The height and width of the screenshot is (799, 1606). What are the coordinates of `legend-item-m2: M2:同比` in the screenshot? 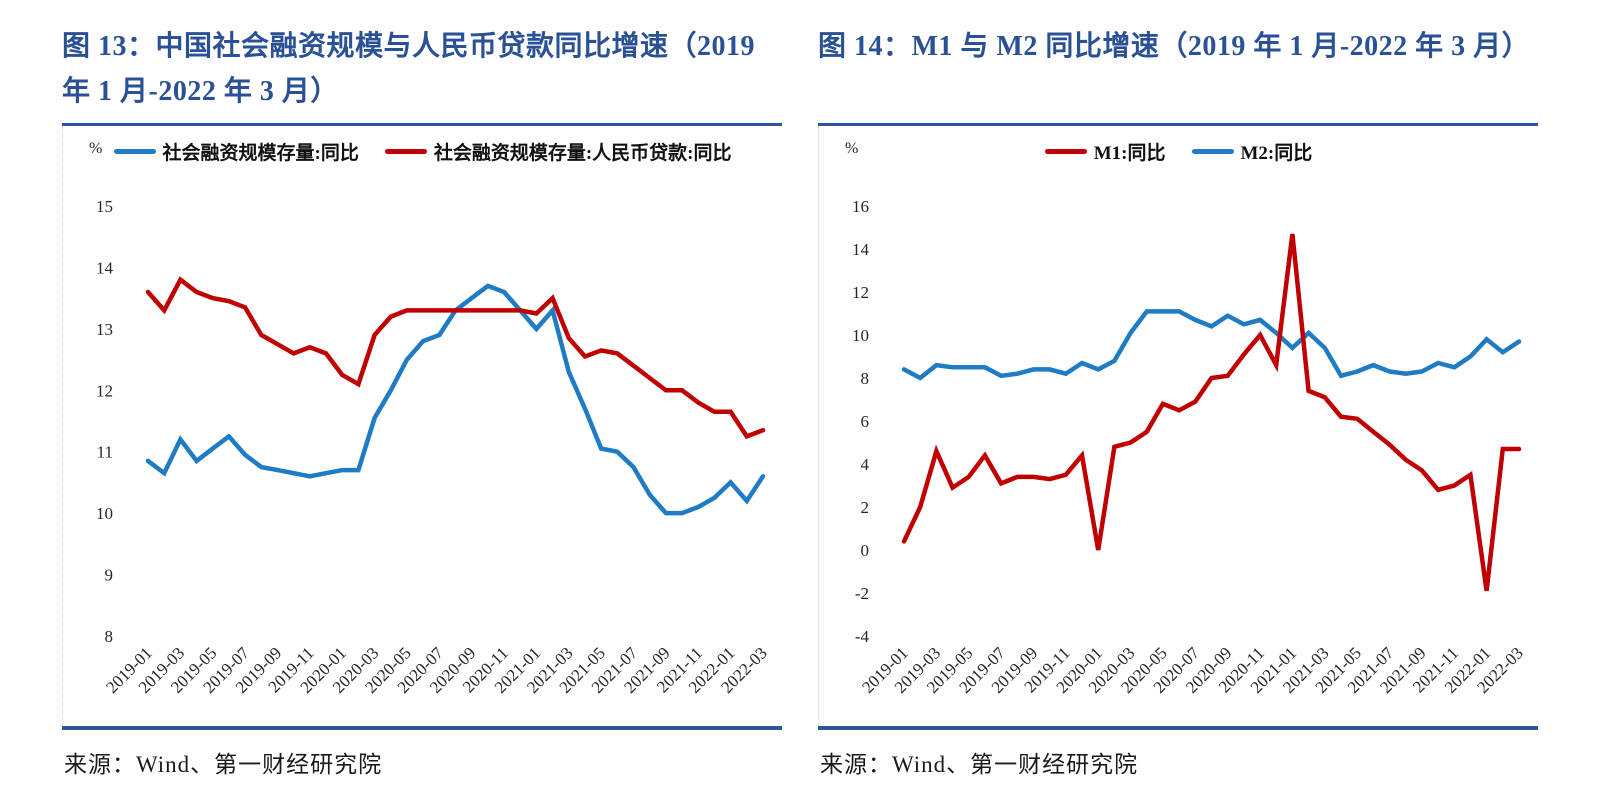 It's located at (1252, 151).